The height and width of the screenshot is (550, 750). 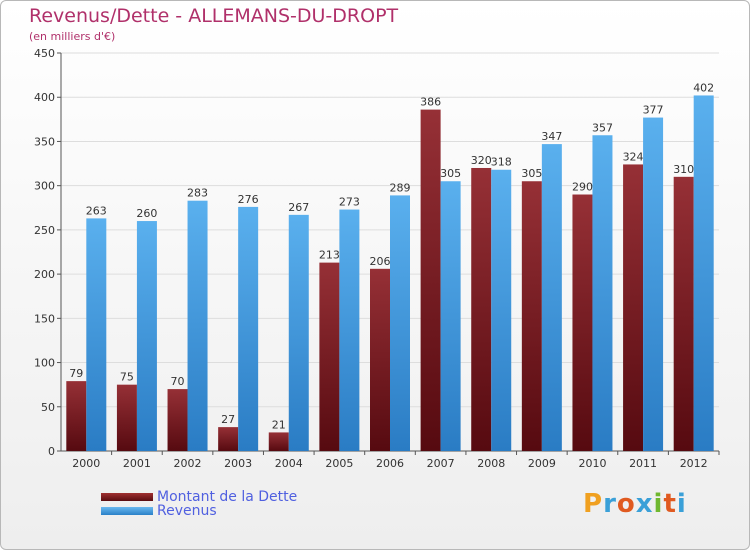 I want to click on legend-item-debt: Montant de la Dette, so click(x=199, y=497).